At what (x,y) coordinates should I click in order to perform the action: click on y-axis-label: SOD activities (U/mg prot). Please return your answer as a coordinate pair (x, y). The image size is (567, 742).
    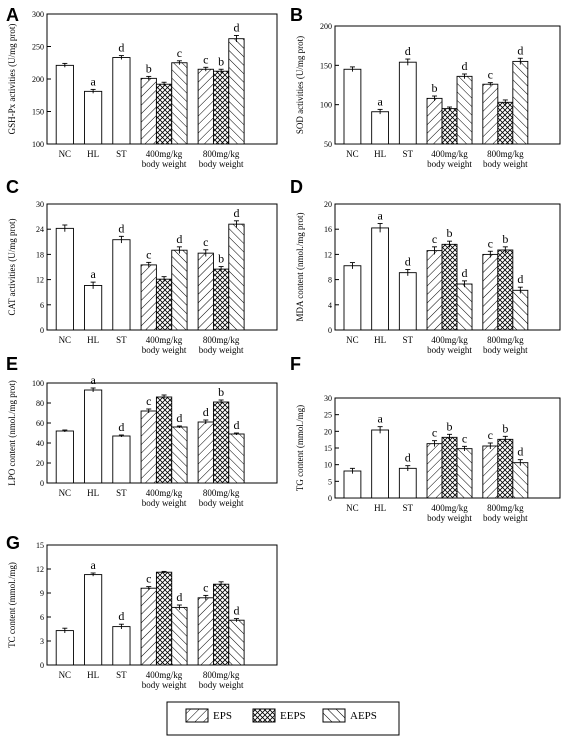
    Looking at the image, I should click on (300, 85).